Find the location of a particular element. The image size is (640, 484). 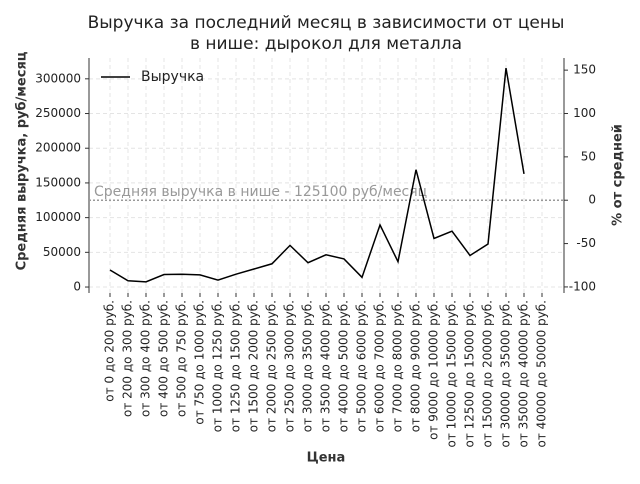

x-tick-label: от 15000 до 20000 руб. is located at coordinates (488, 374).